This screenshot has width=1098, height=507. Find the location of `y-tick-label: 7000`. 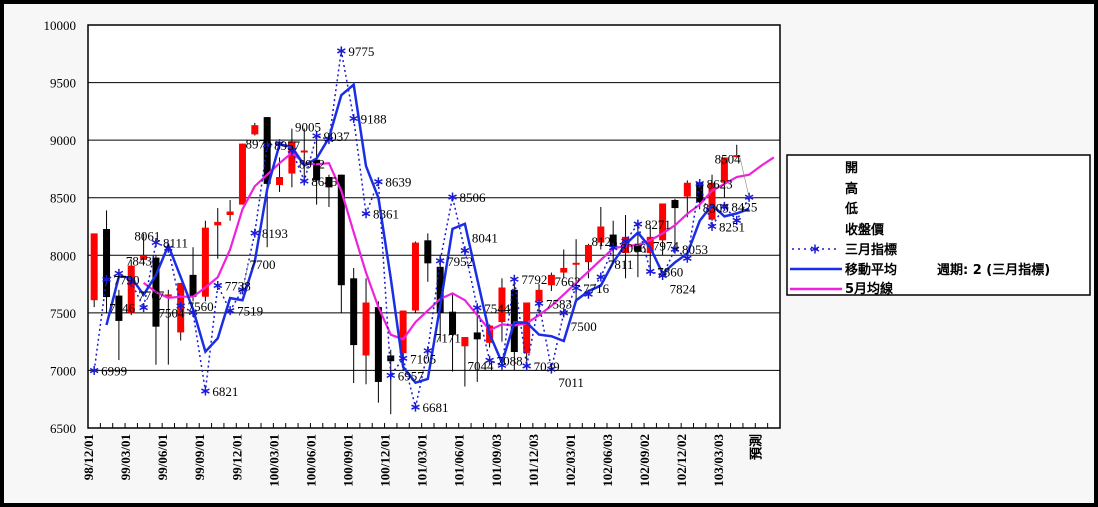

y-tick-label: 7000 is located at coordinates (63, 370).